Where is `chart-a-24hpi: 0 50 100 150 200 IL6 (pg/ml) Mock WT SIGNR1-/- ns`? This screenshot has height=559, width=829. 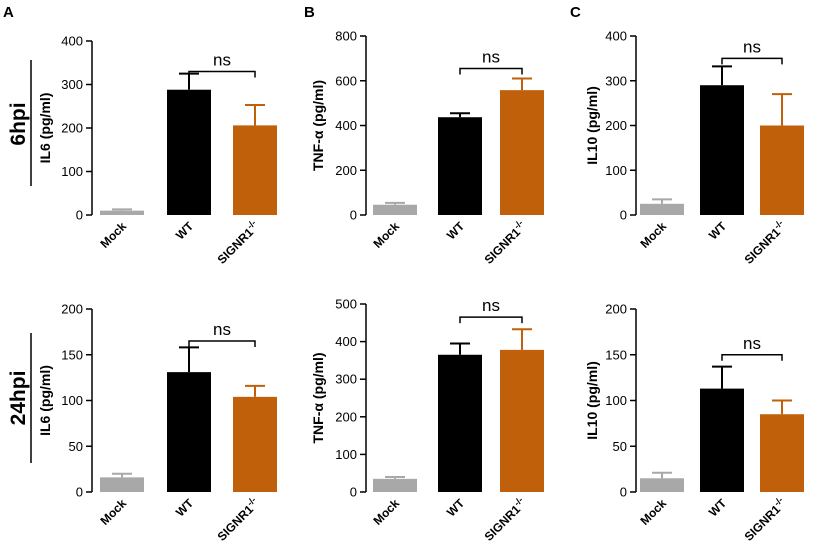 chart-a-24hpi: 0 50 100 150 200 IL6 (pg/ml) Mock WT SIGNR1-/- ns is located at coordinates (157, 423).